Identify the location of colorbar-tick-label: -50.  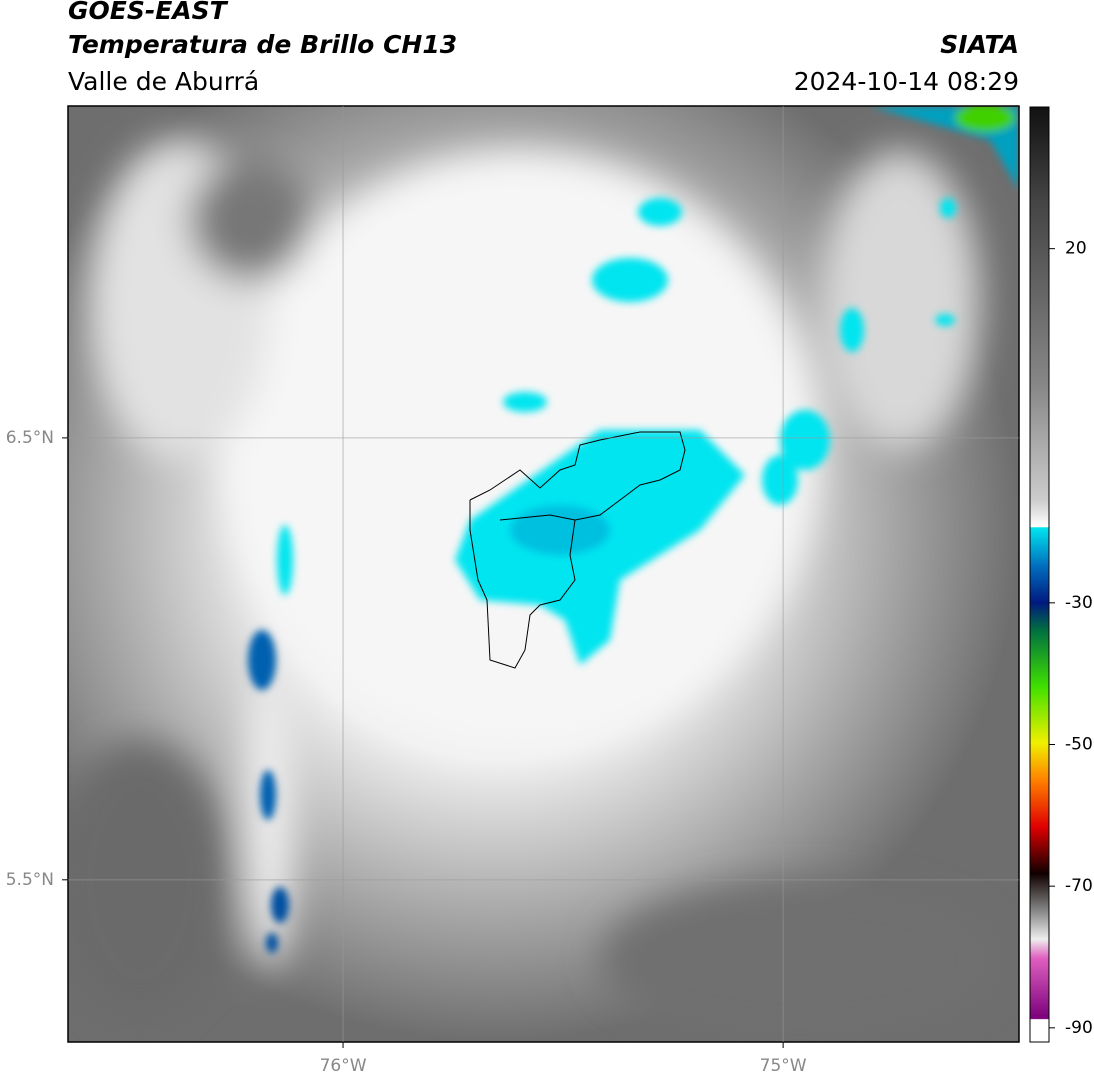
(1079, 745).